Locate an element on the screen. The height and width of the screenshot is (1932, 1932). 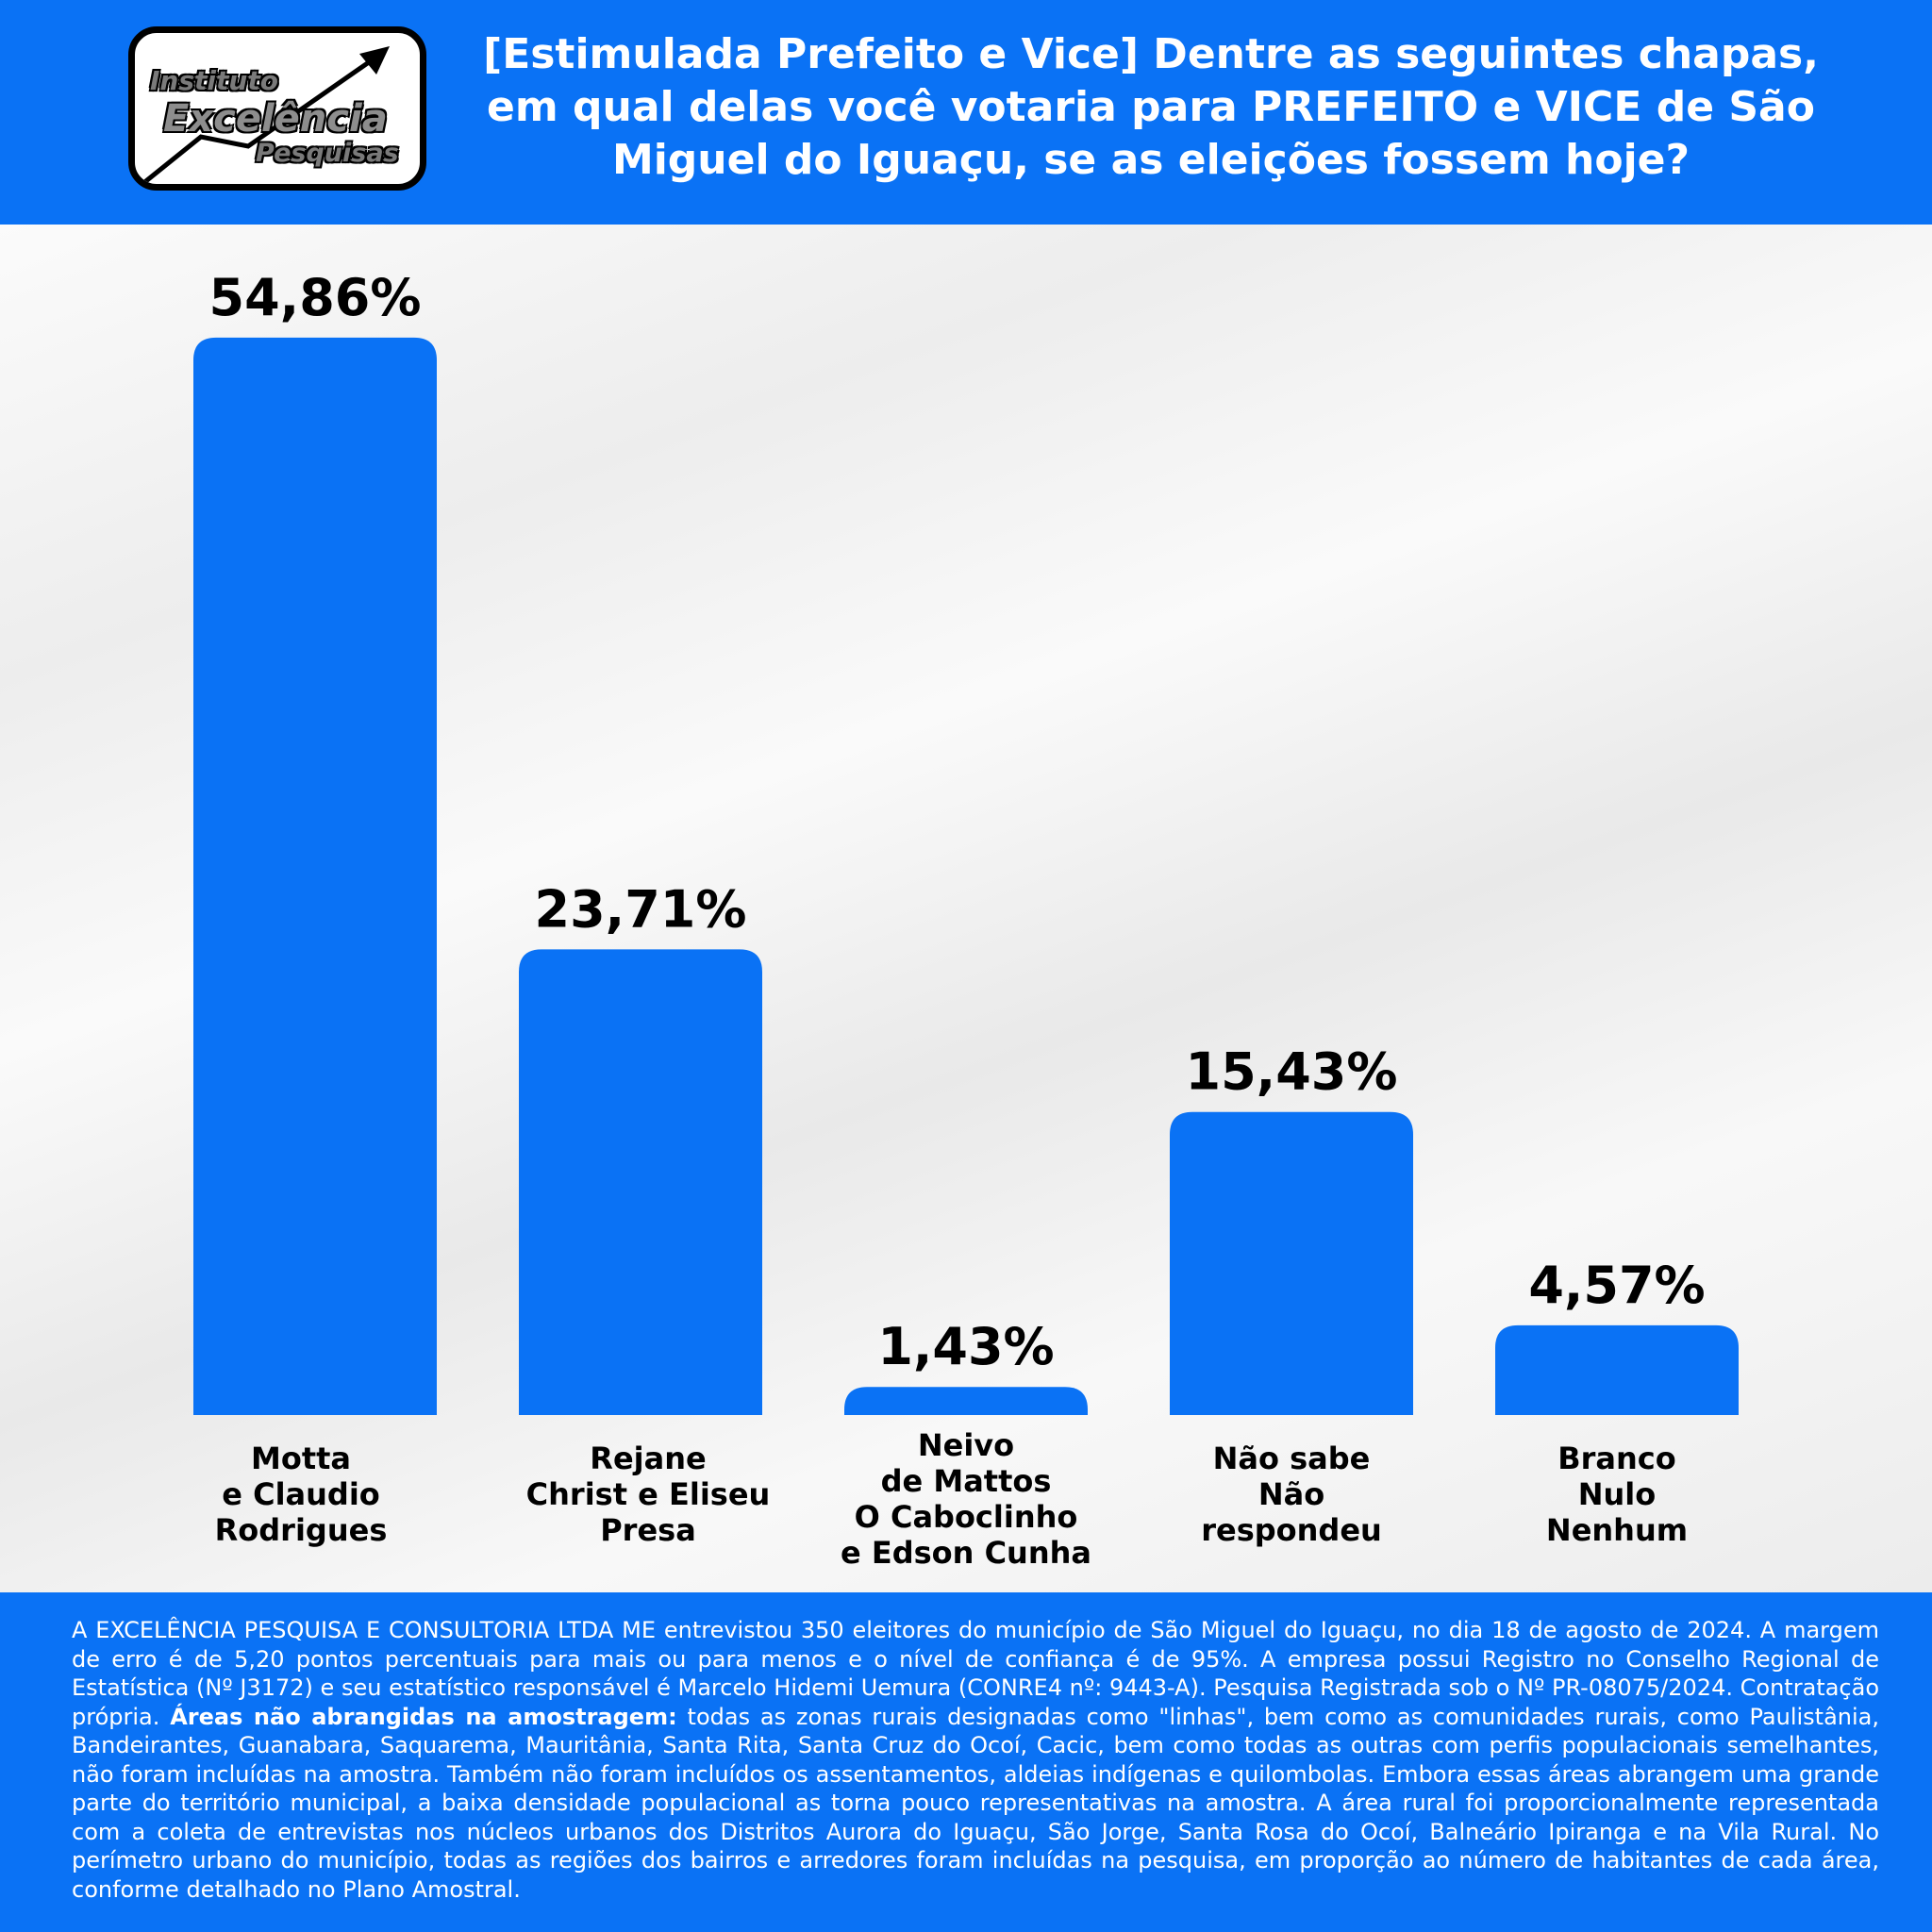
category-label-1: Rejane Christ e Eliseu Presa is located at coordinates (648, 1495).